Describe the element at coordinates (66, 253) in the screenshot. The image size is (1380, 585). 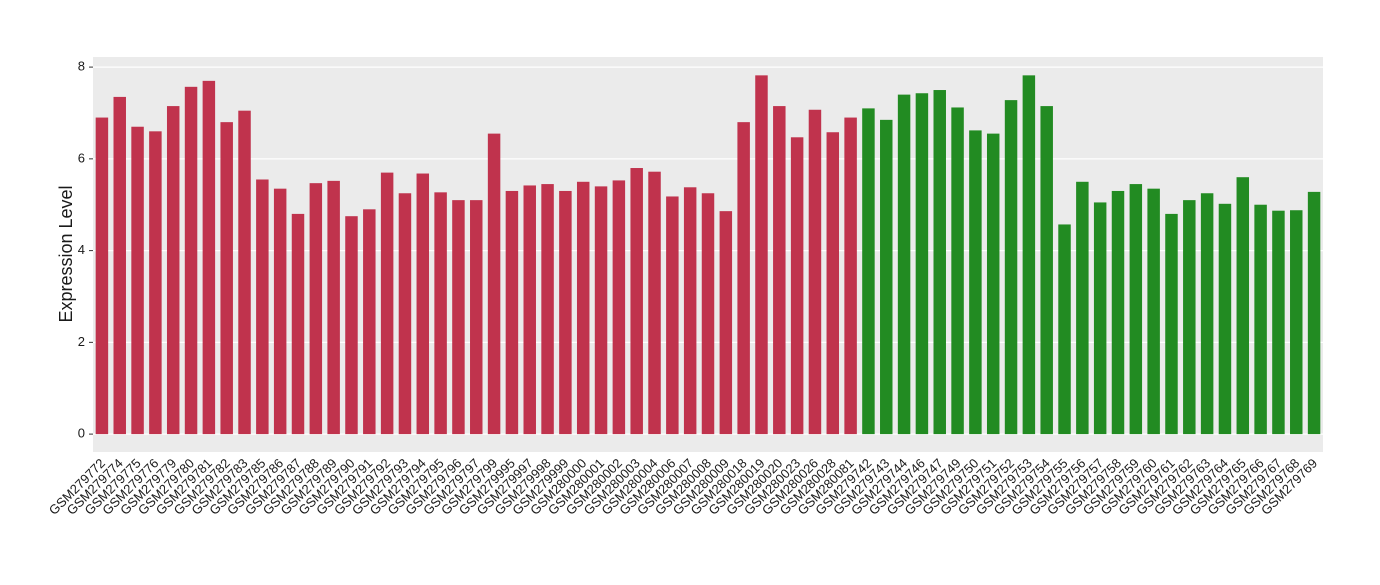
I see `y-axis-title: Expression Level` at that location.